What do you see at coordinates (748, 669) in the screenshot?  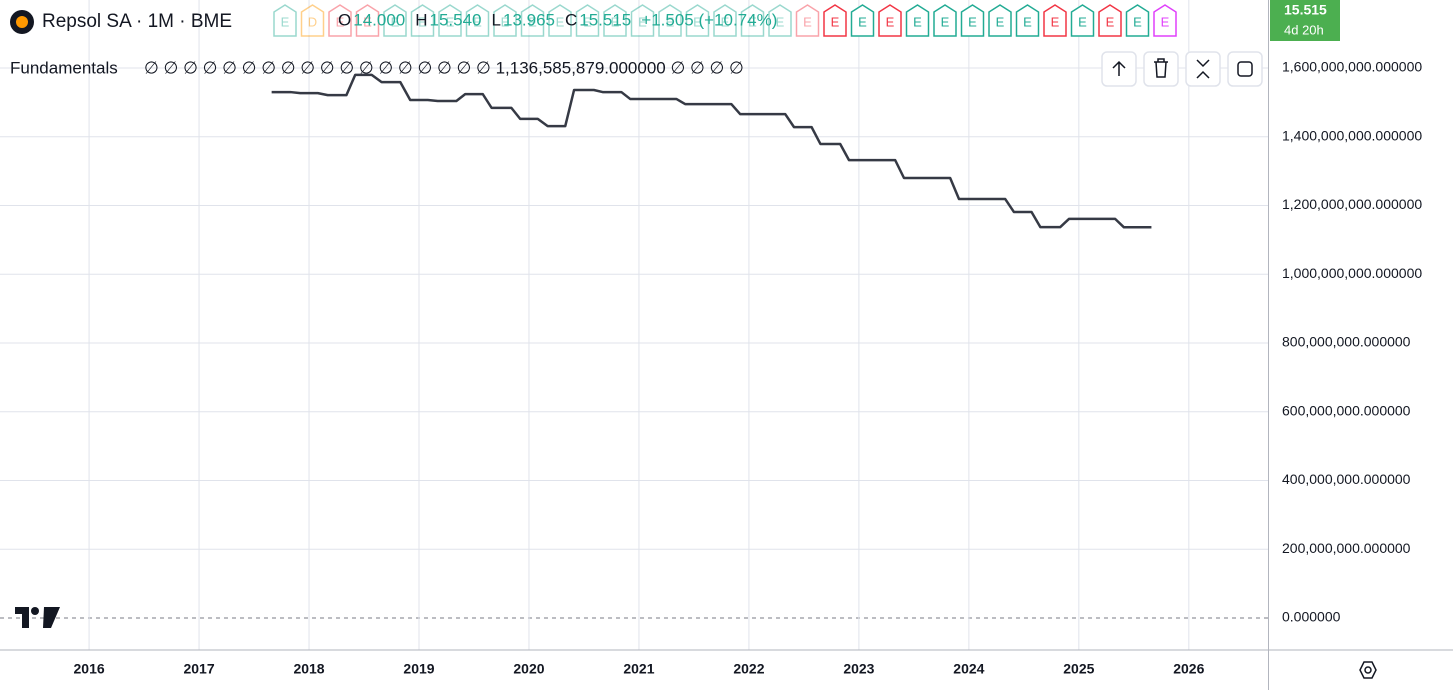 I see `x-tick-label: 2022` at bounding box center [748, 669].